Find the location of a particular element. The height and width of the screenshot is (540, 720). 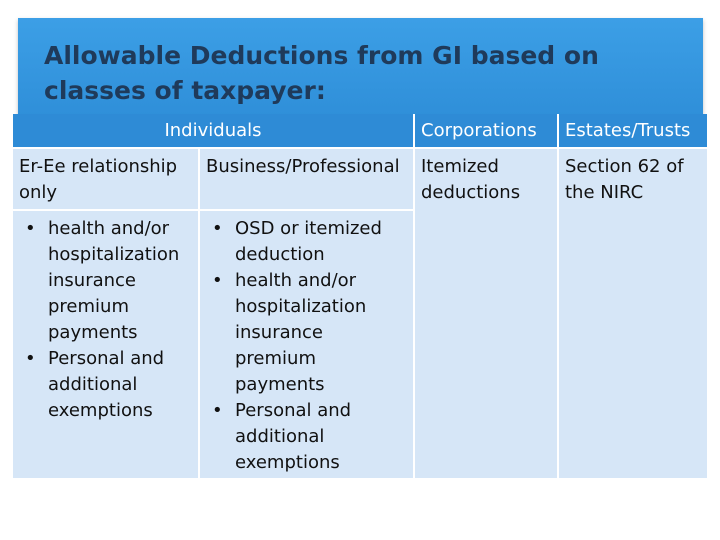

cell-itemized: Itemized deductions is located at coordinates (486, 179).